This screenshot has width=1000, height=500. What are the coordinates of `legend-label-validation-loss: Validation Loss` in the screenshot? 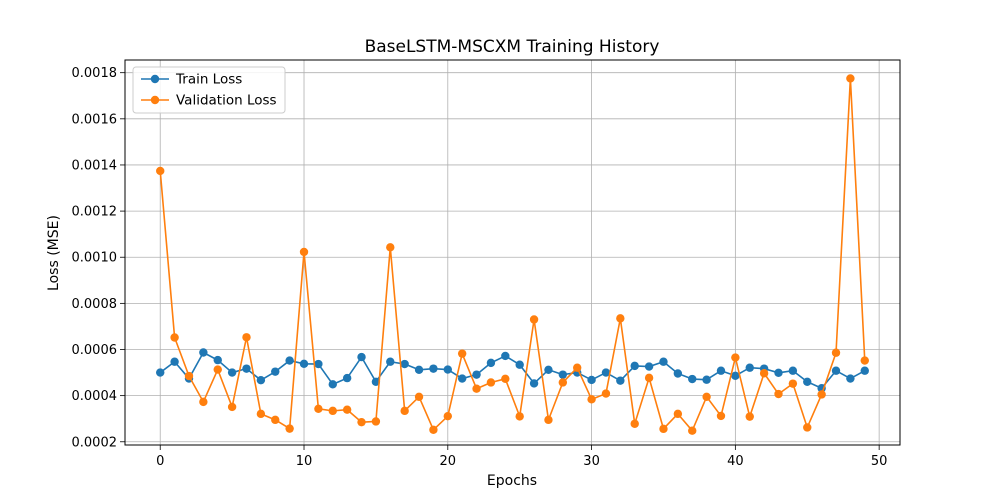 It's located at (226, 101).